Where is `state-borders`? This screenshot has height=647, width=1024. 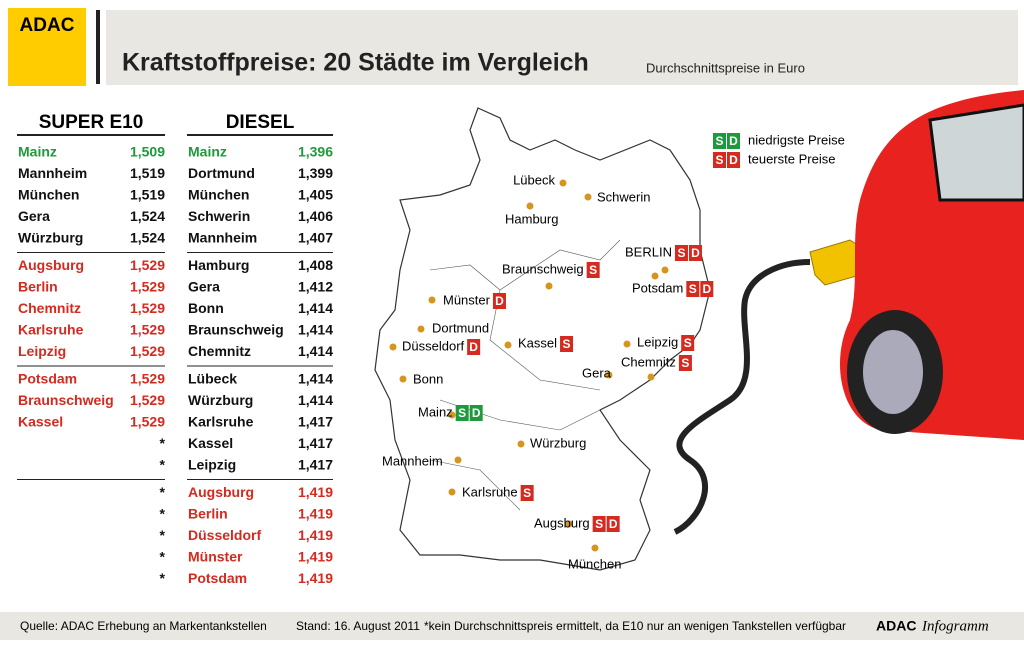 state-borders is located at coordinates (525, 375).